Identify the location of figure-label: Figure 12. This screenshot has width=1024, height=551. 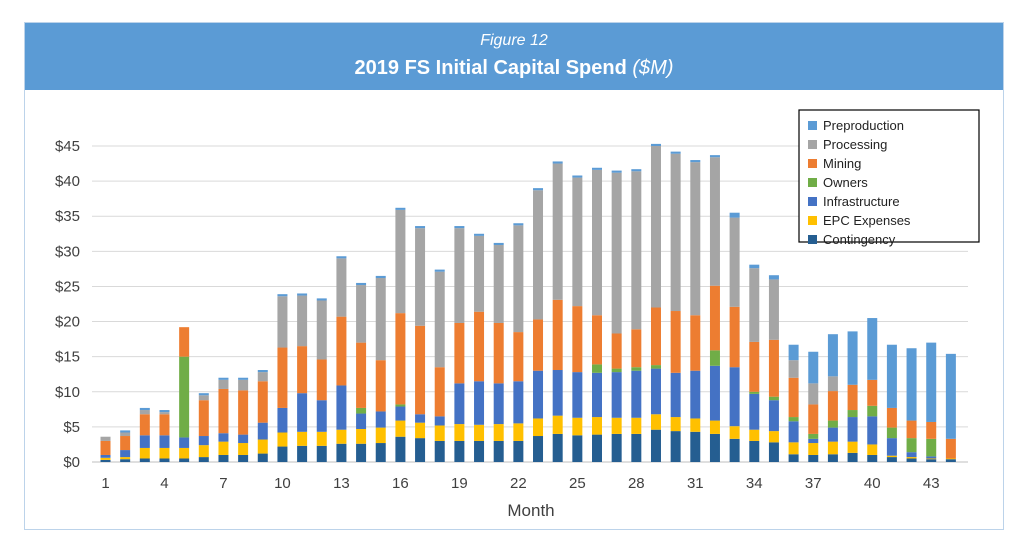
(514, 40).